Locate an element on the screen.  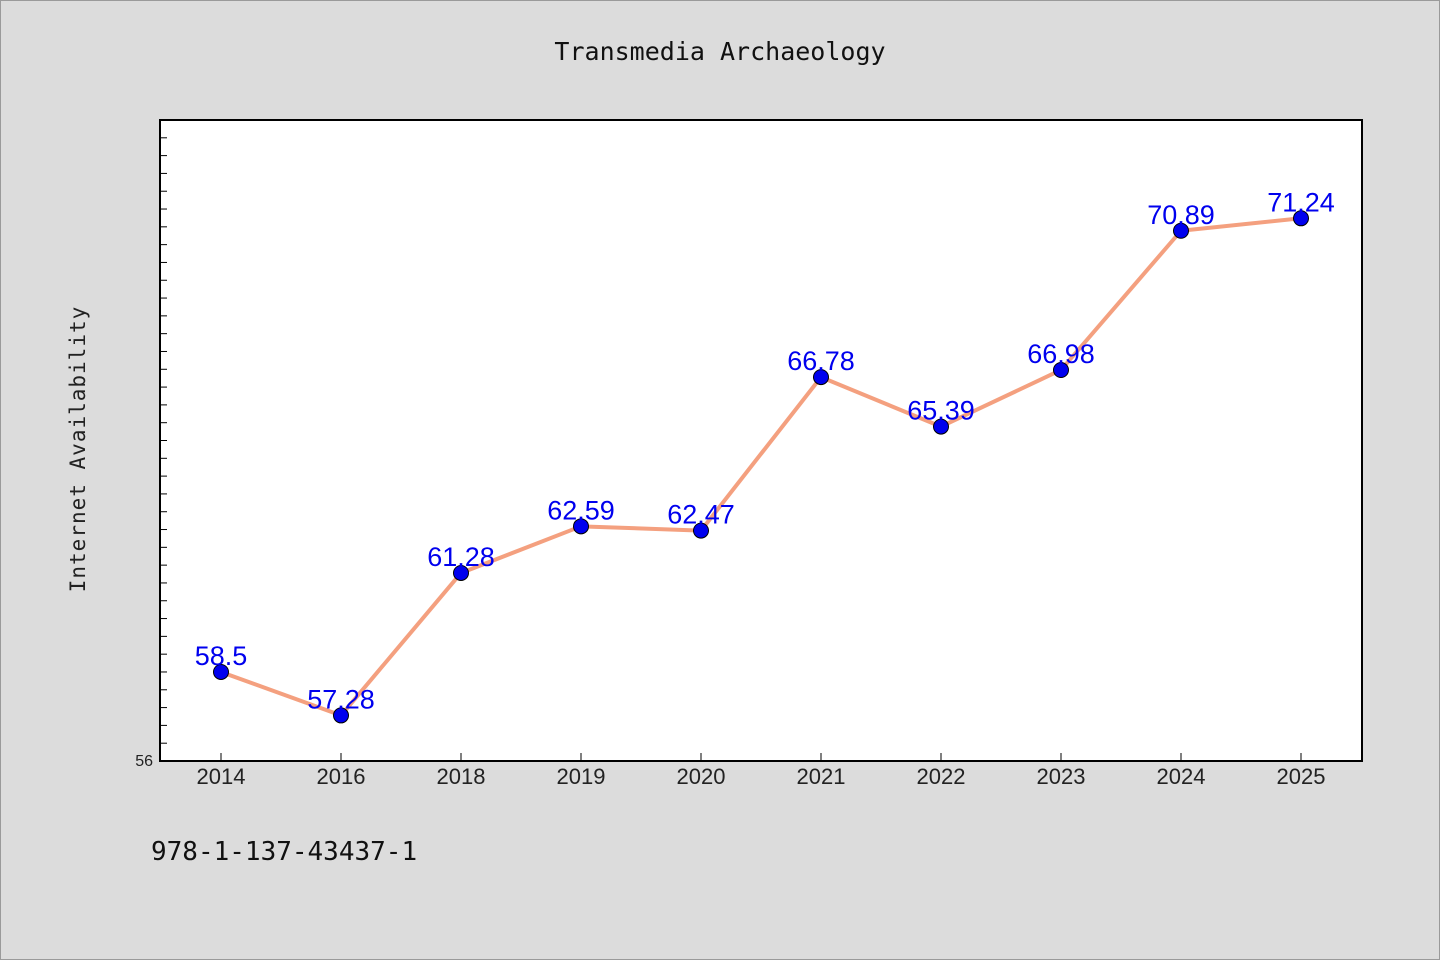
x-tick-label: 2025 is located at coordinates (1301, 776).